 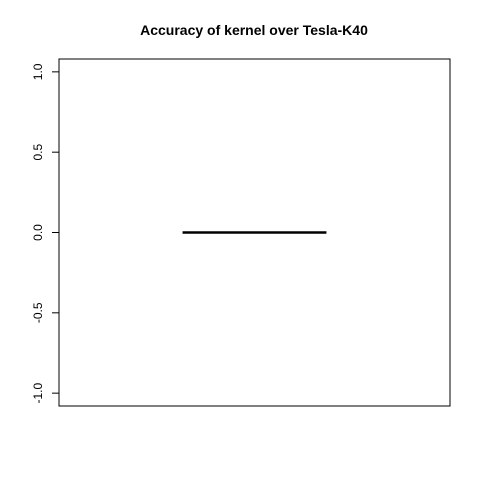 What do you see at coordinates (254, 30) in the screenshot?
I see `chart-title: Accuracy of kernel over Tesla-K40` at bounding box center [254, 30].